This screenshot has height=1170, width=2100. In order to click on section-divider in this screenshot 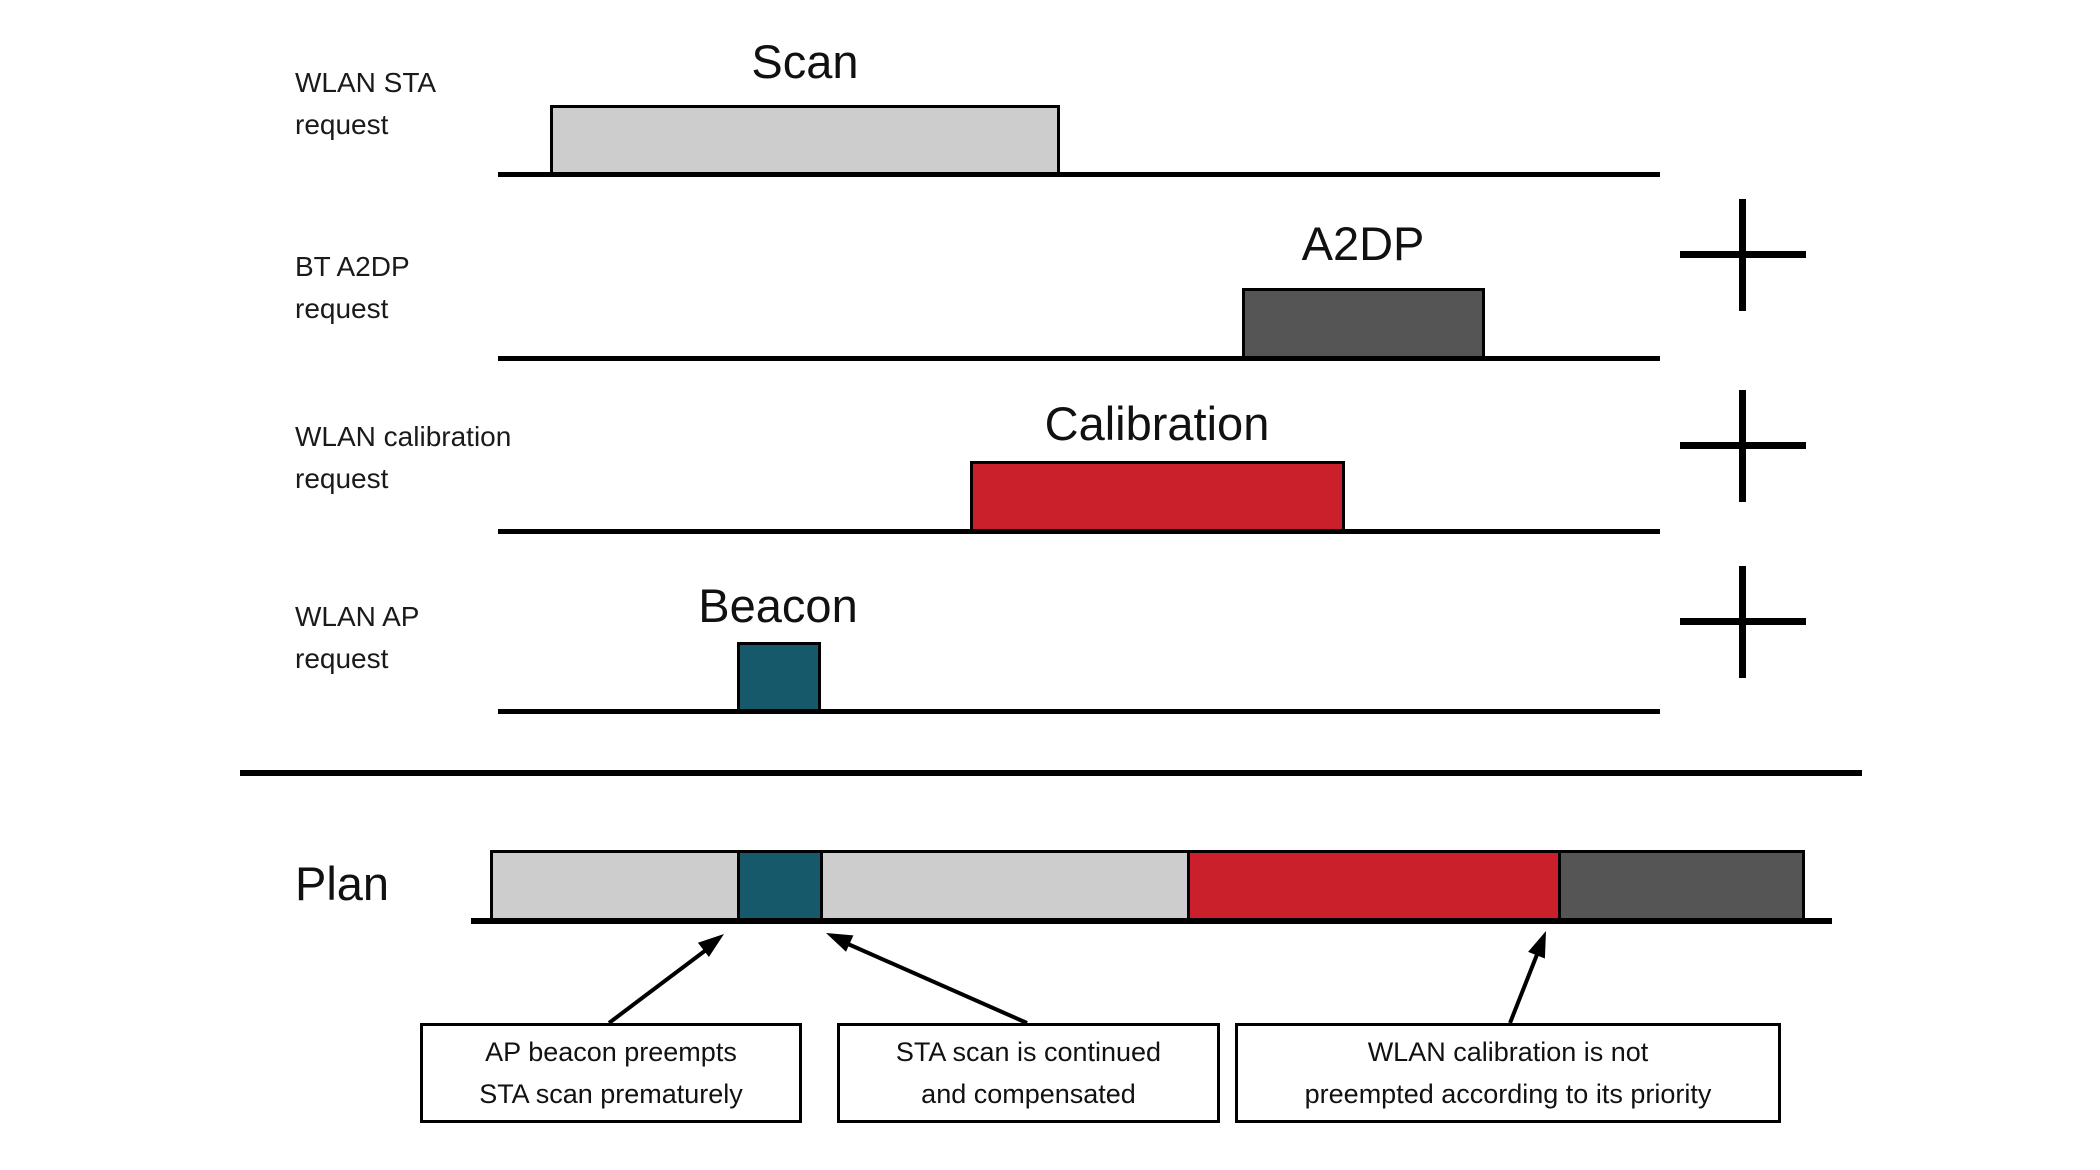, I will do `click(1051, 773)`.